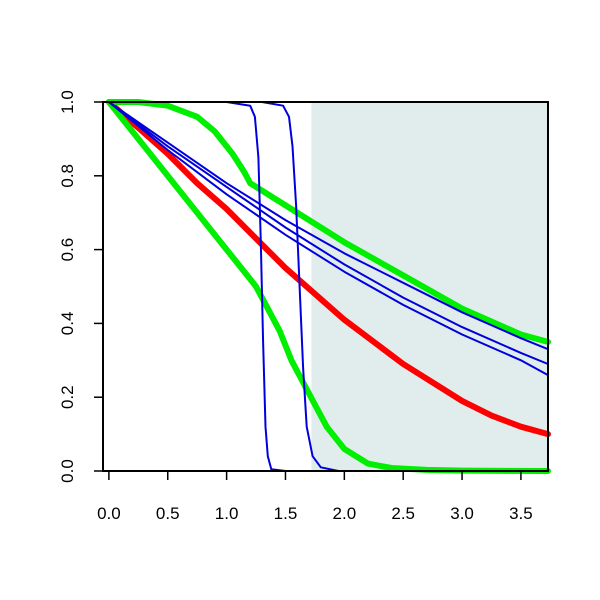 This screenshot has width=600, height=600. I want to click on x-tick-label-6: 2.5, so click(403, 513).